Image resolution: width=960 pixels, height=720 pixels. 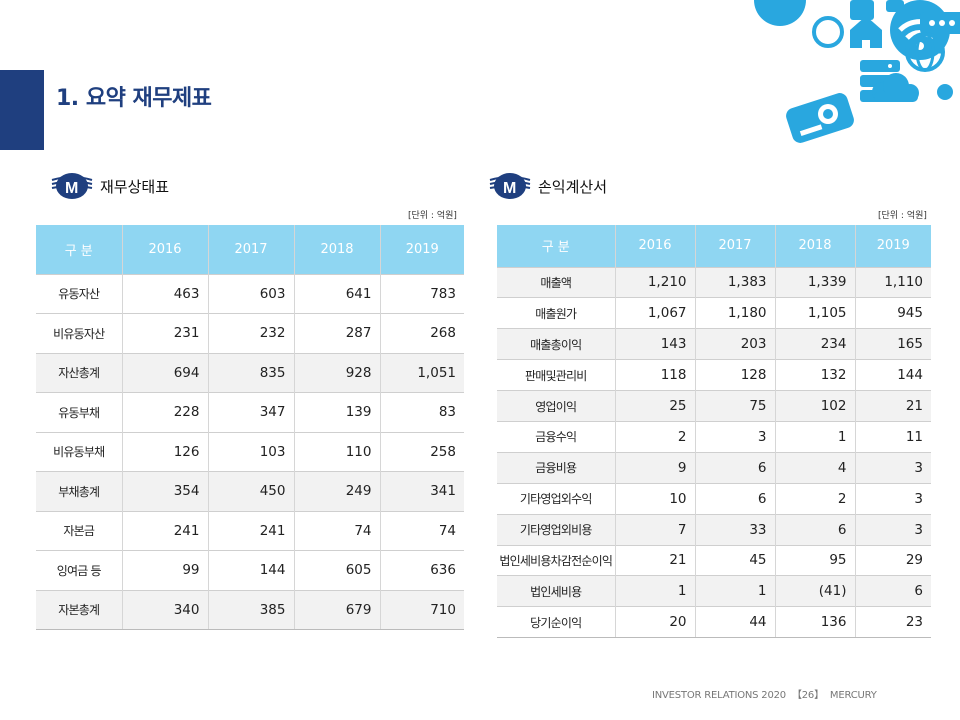 What do you see at coordinates (164, 333) in the screenshot?
I see `value-cell: 231` at bounding box center [164, 333].